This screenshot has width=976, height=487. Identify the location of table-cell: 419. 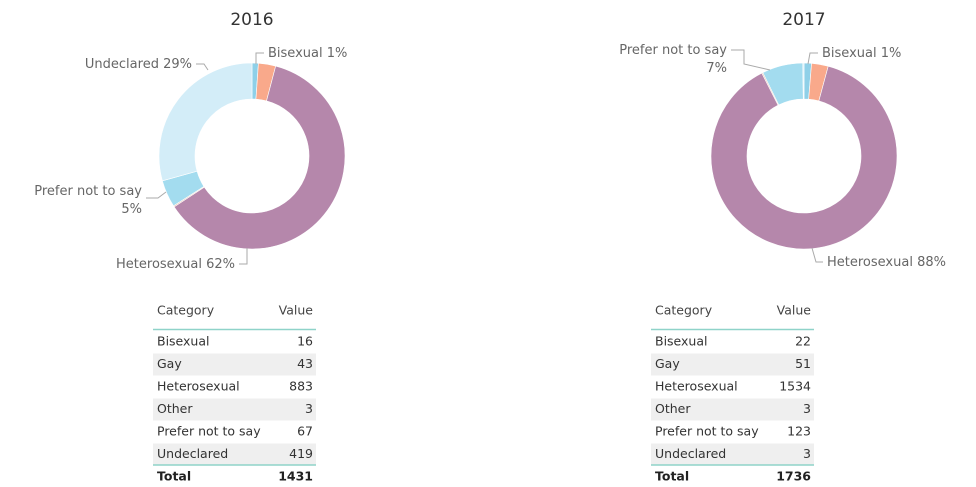
(301, 453).